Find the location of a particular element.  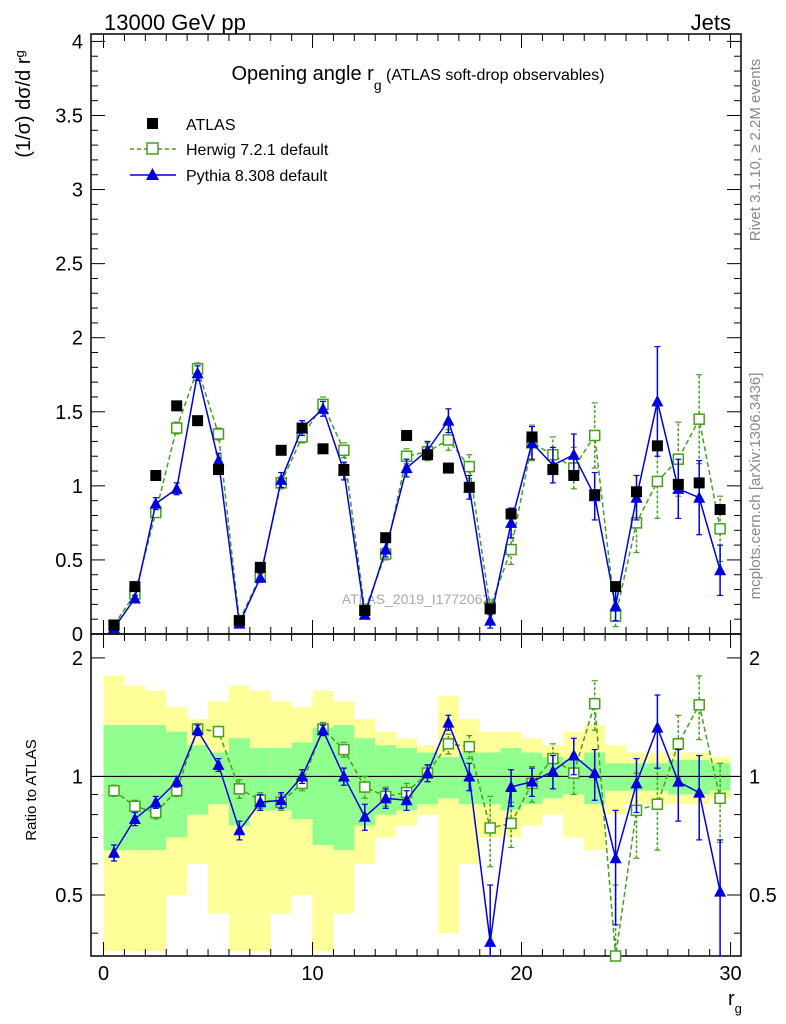

ratio-y-label: Ratio to ATLAS is located at coordinates (31, 789).